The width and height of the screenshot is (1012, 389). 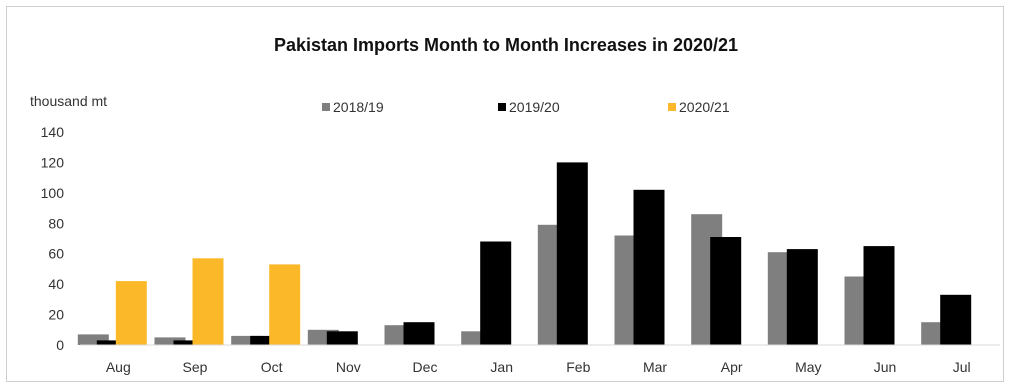 I want to click on y-tick-label: 100, so click(x=53, y=193).